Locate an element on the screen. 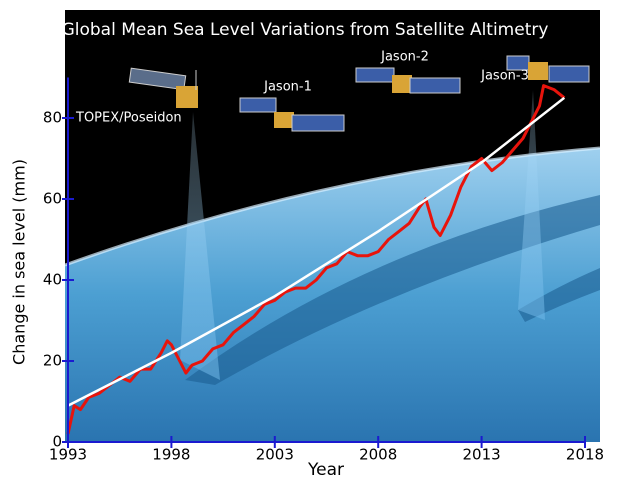  x-tick-label: 2003 is located at coordinates (275, 455).